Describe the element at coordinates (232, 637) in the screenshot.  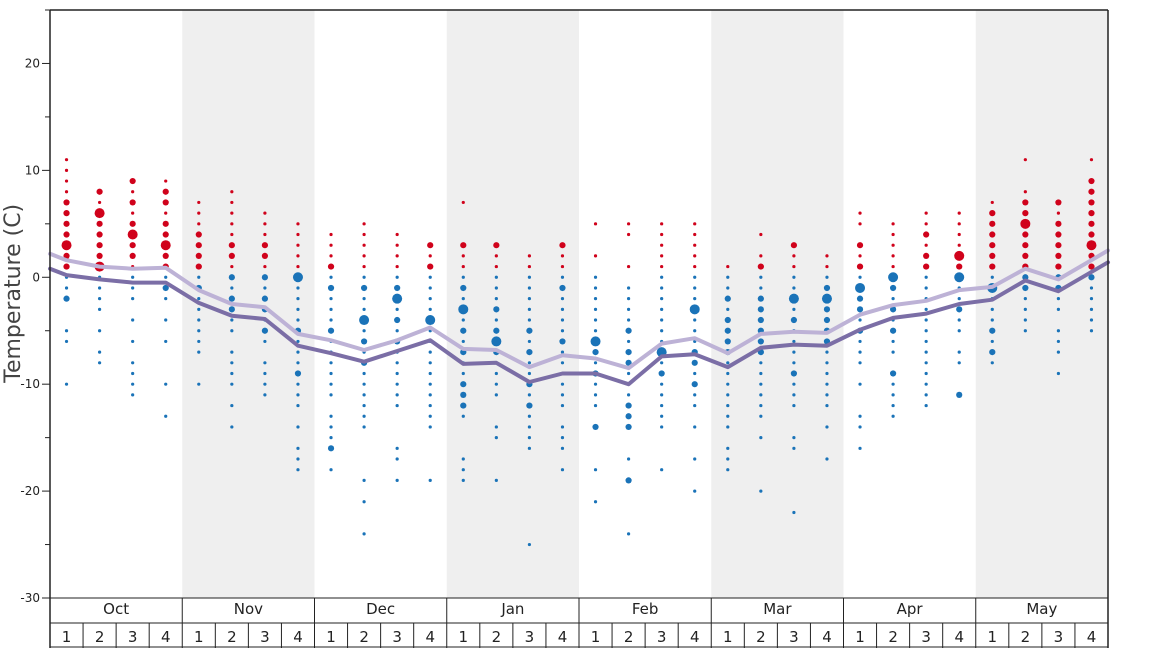
I see `week-label: 2` at that location.